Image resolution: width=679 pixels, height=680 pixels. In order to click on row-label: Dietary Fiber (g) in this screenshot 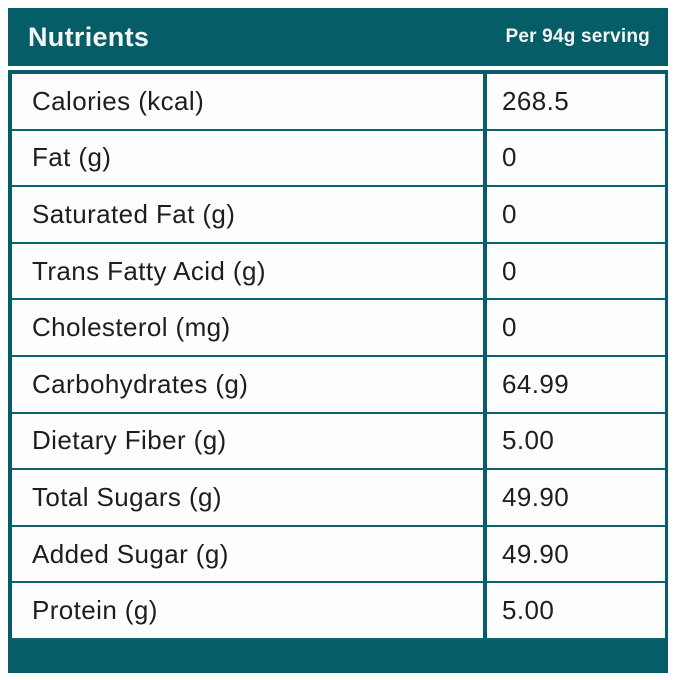, I will do `click(129, 440)`.